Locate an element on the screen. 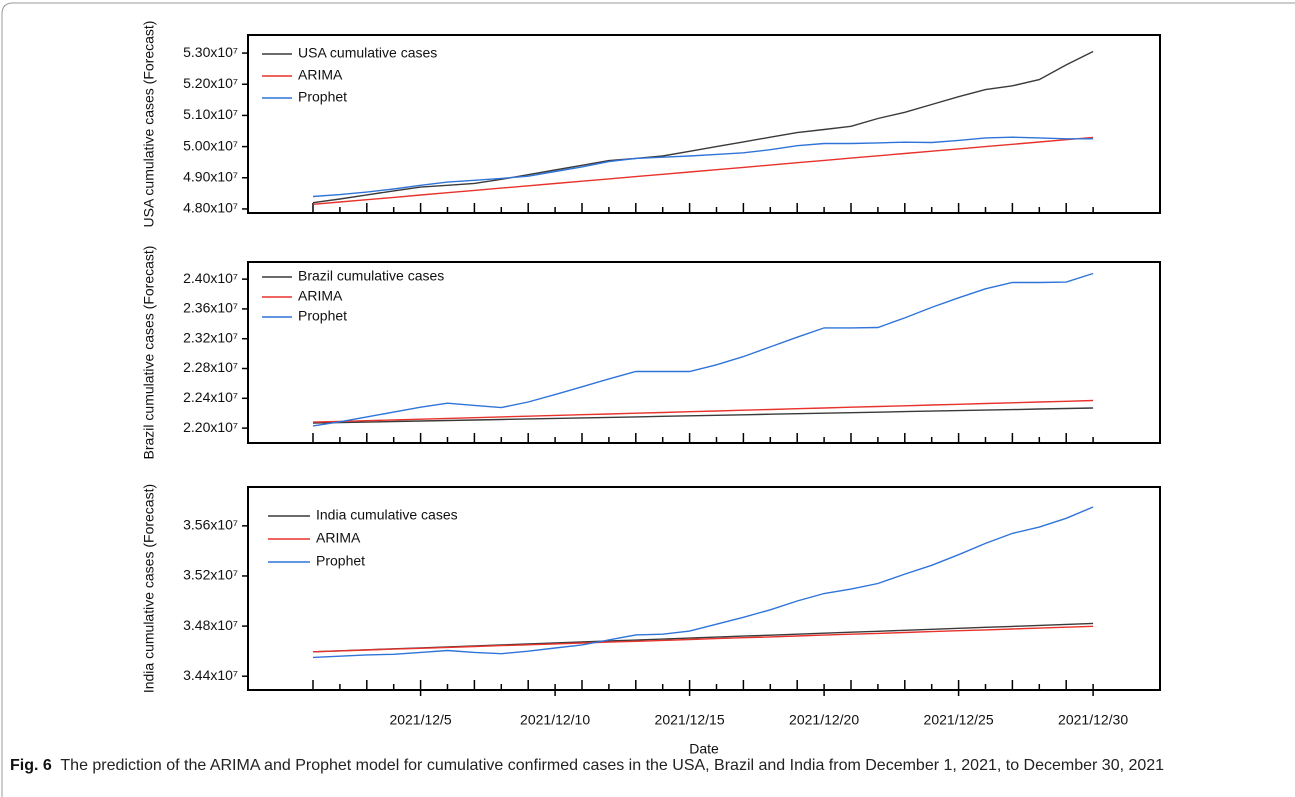 This screenshot has width=1295, height=797. x-tick-label: 2021/12/25 is located at coordinates (959, 720).